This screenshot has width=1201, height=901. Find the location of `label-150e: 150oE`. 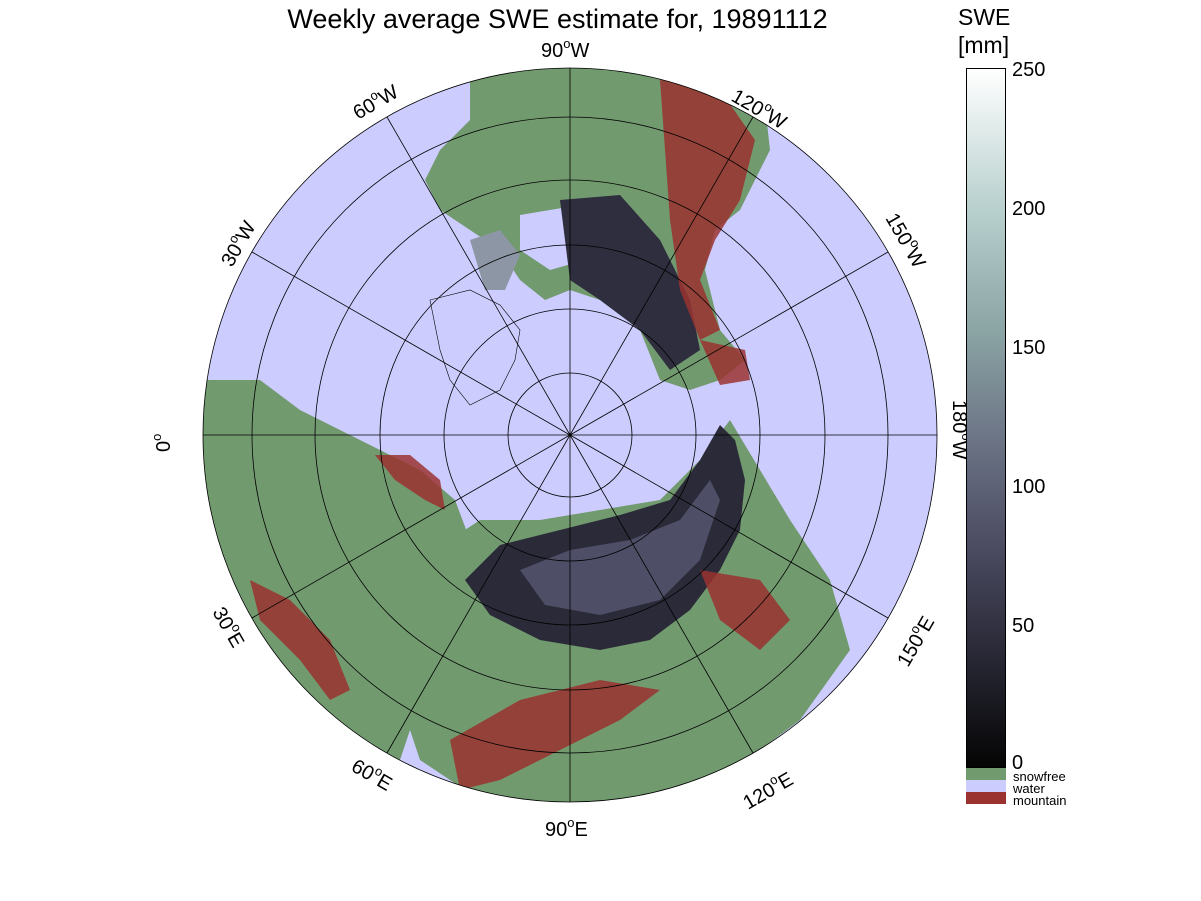

label-150e: 150oE is located at coordinates (914, 641).